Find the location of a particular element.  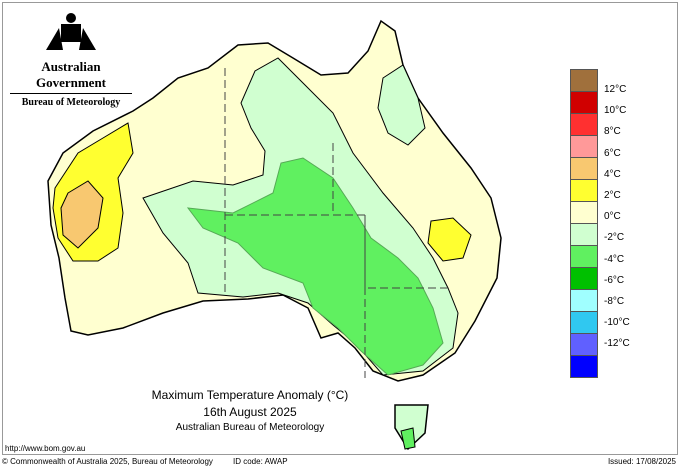

legend-label: 6°C is located at coordinates (612, 153).